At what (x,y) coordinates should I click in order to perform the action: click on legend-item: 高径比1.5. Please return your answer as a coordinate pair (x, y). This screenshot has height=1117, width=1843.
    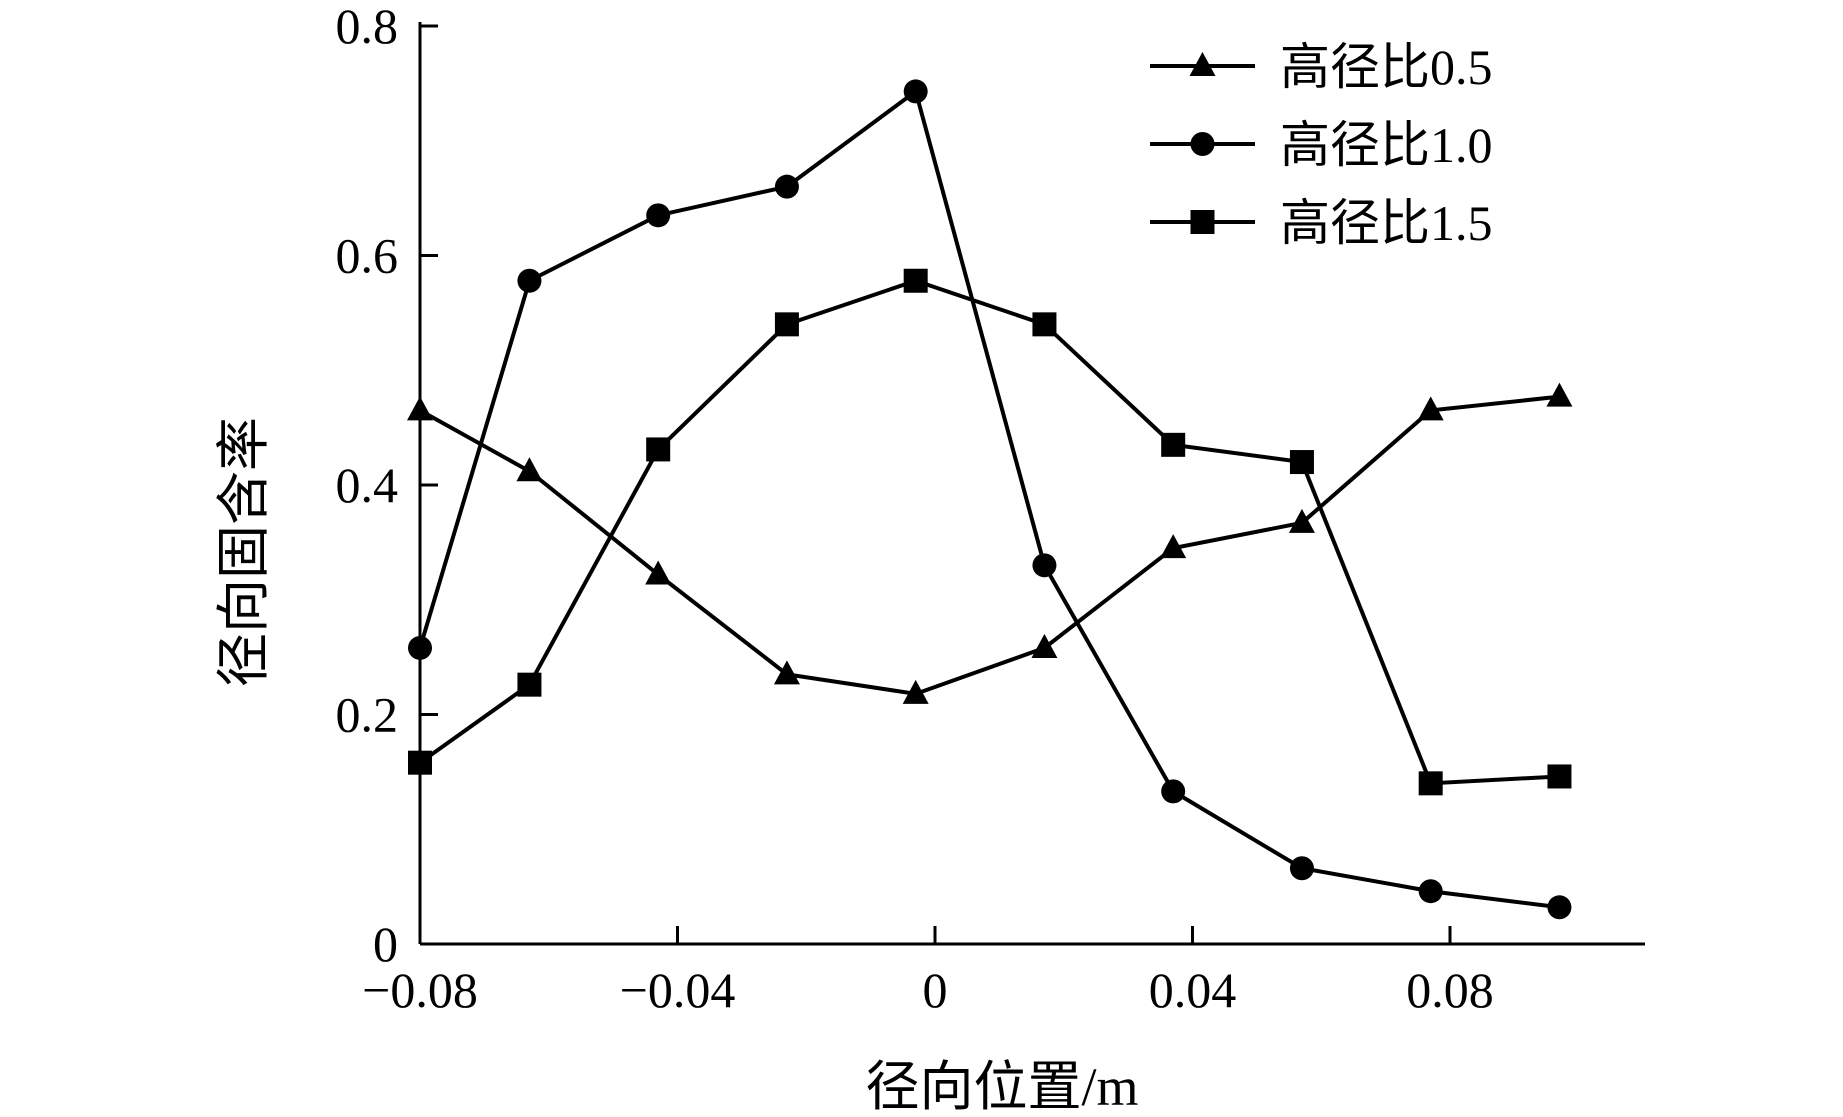
    Looking at the image, I should click on (1321, 223).